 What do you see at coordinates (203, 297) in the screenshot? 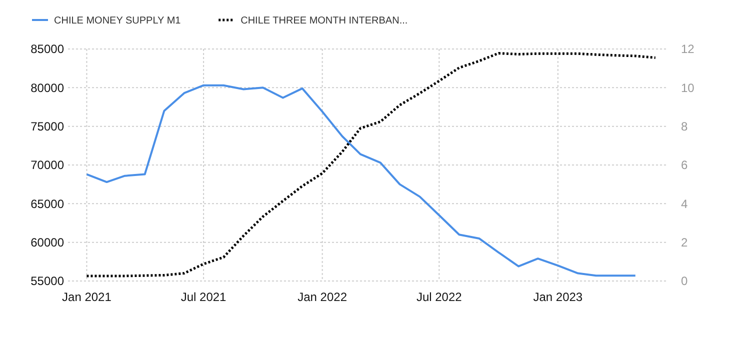
I see `x-tick-label: Jul 2021` at bounding box center [203, 297].